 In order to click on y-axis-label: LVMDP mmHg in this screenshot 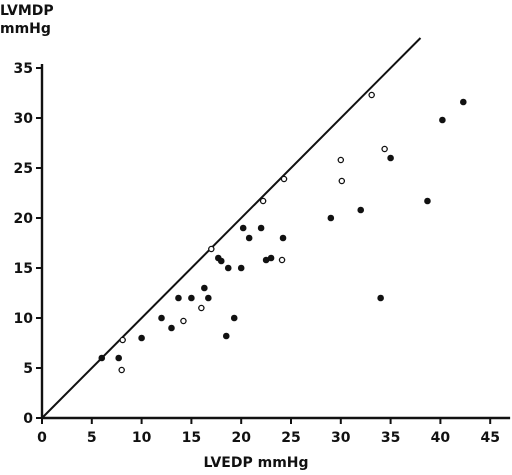, I will do `click(27, 20)`.